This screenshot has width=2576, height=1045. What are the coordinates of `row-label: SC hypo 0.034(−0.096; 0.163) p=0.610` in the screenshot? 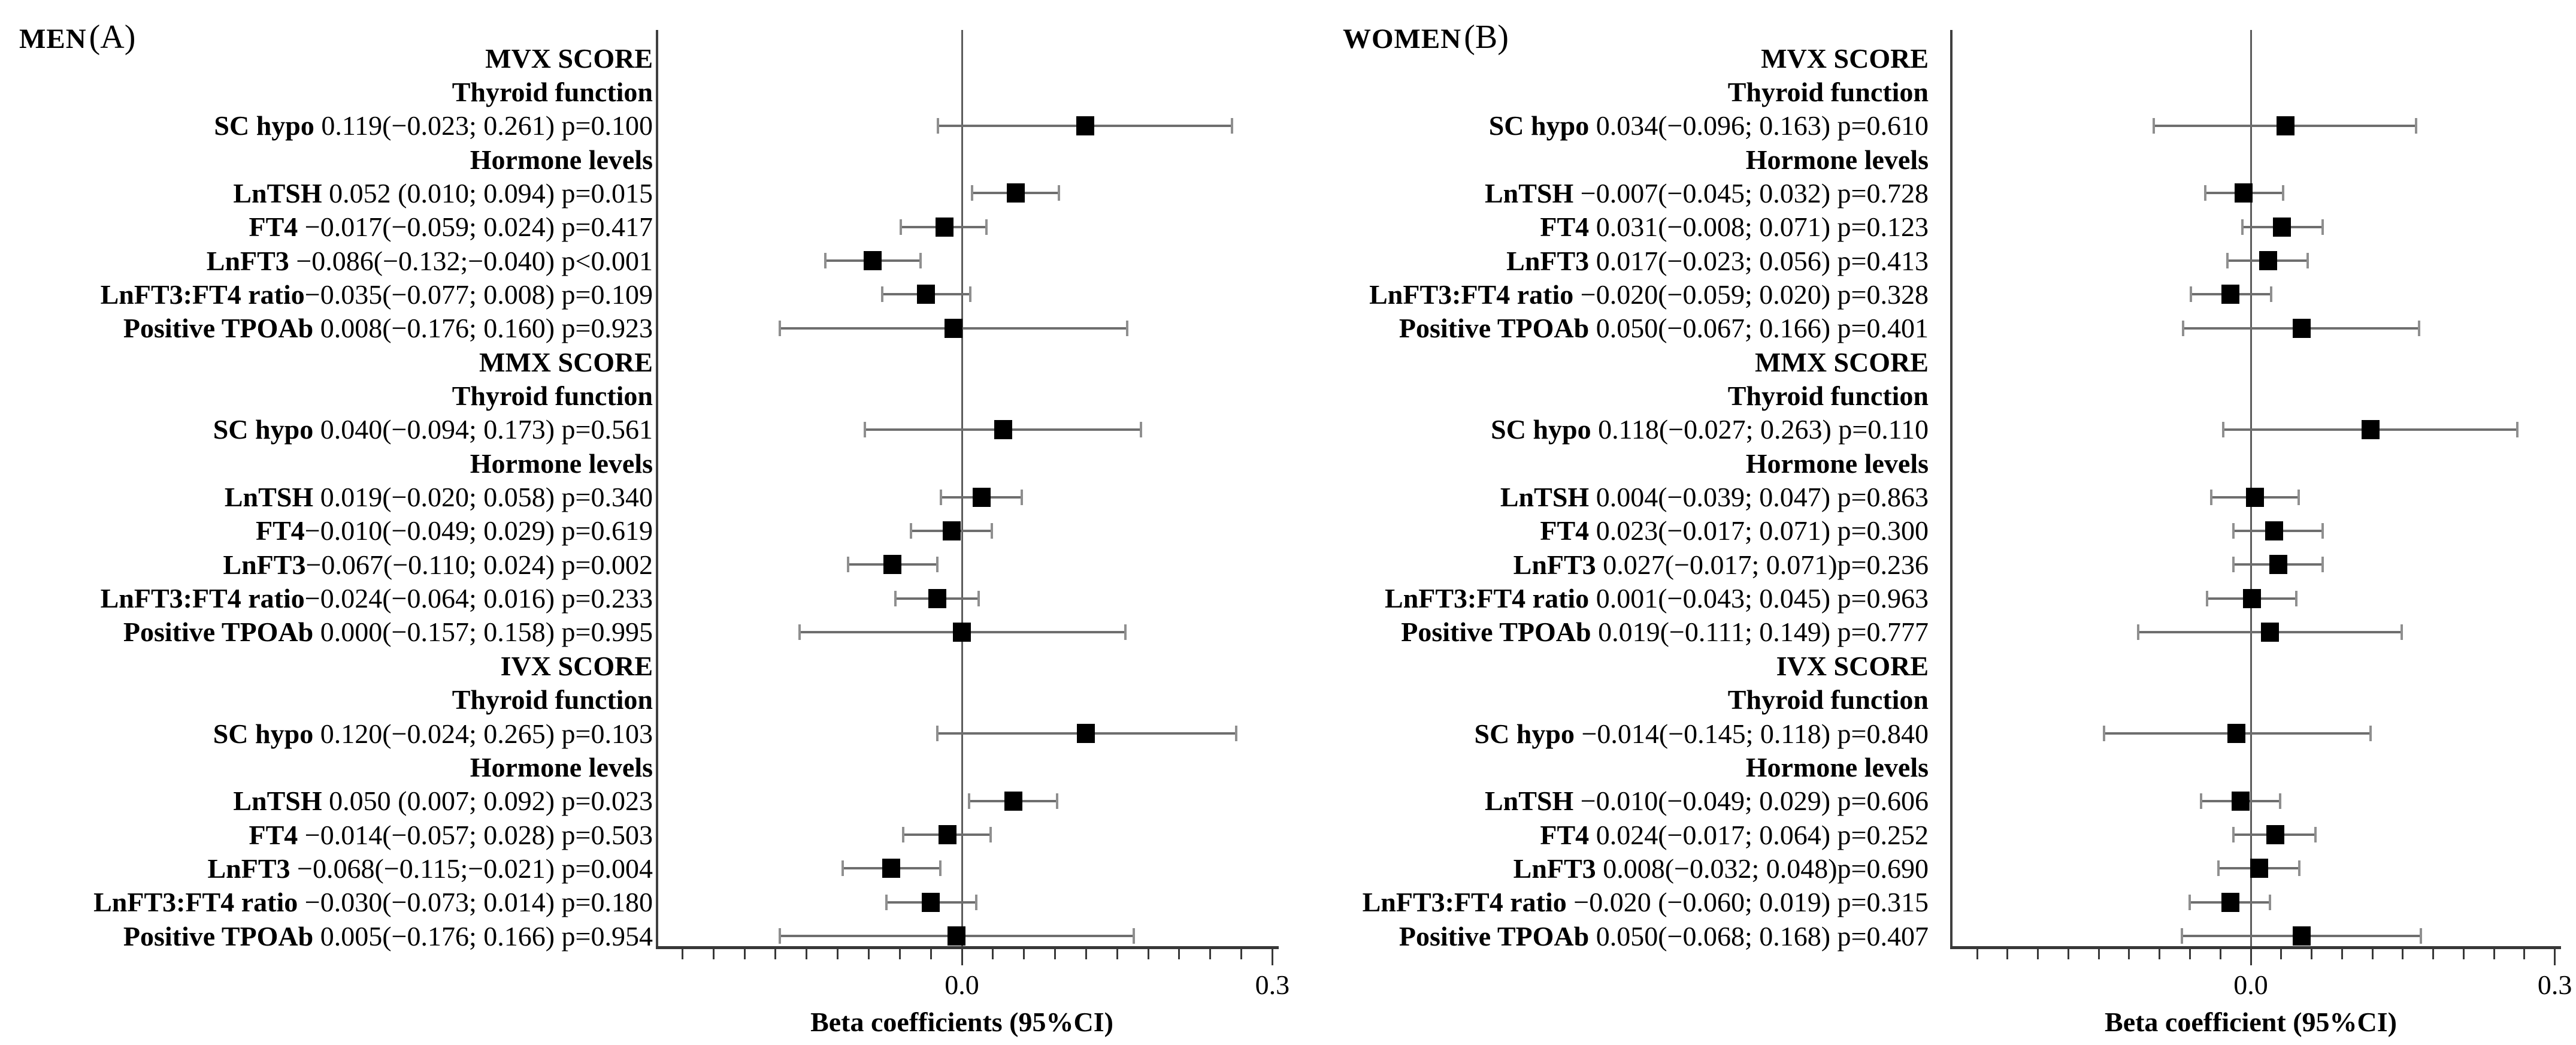 It's located at (1584, 125).